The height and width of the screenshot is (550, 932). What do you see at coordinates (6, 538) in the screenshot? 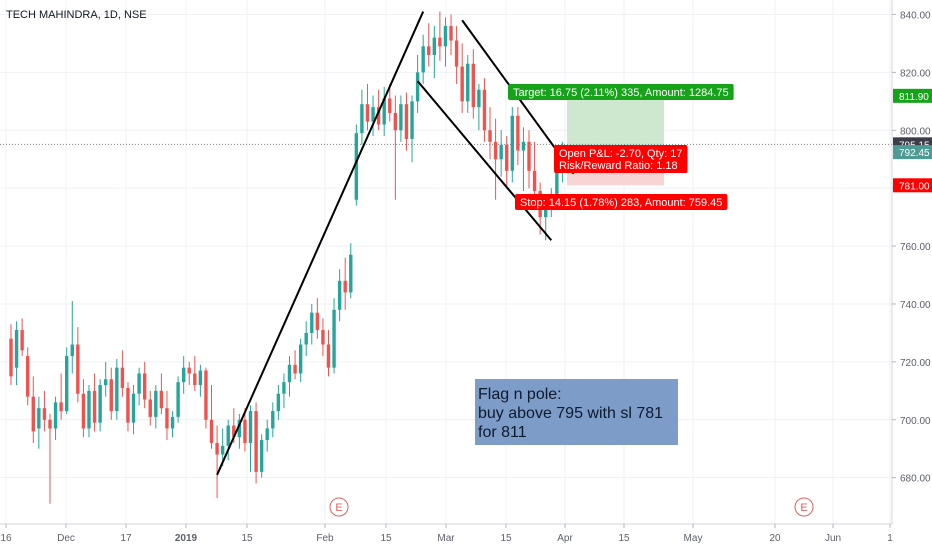
I see `x-tick-label: 16` at bounding box center [6, 538].